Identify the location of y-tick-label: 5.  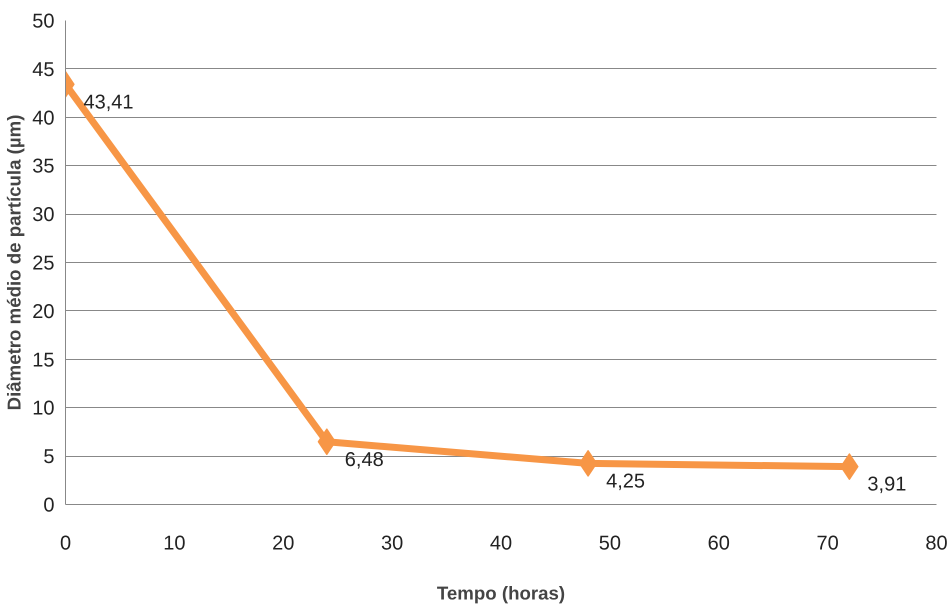
(48, 457).